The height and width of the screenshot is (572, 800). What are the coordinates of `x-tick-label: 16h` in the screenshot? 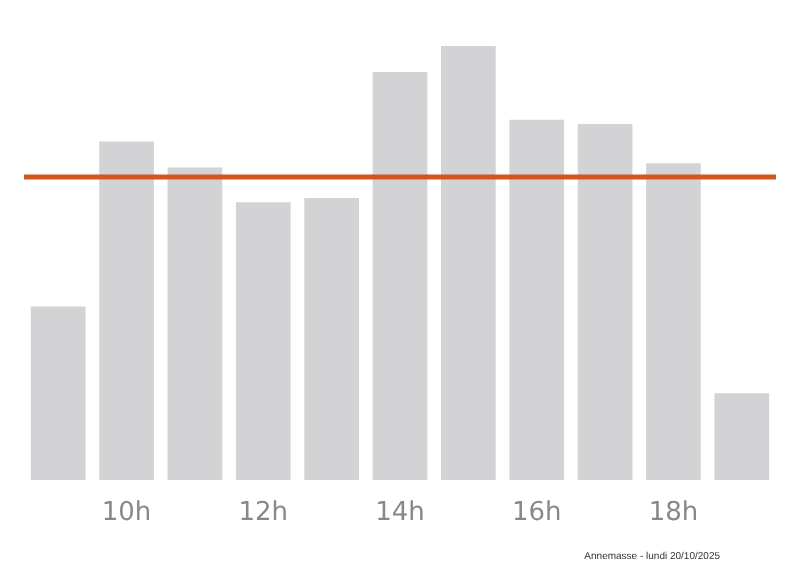 It's located at (536, 513).